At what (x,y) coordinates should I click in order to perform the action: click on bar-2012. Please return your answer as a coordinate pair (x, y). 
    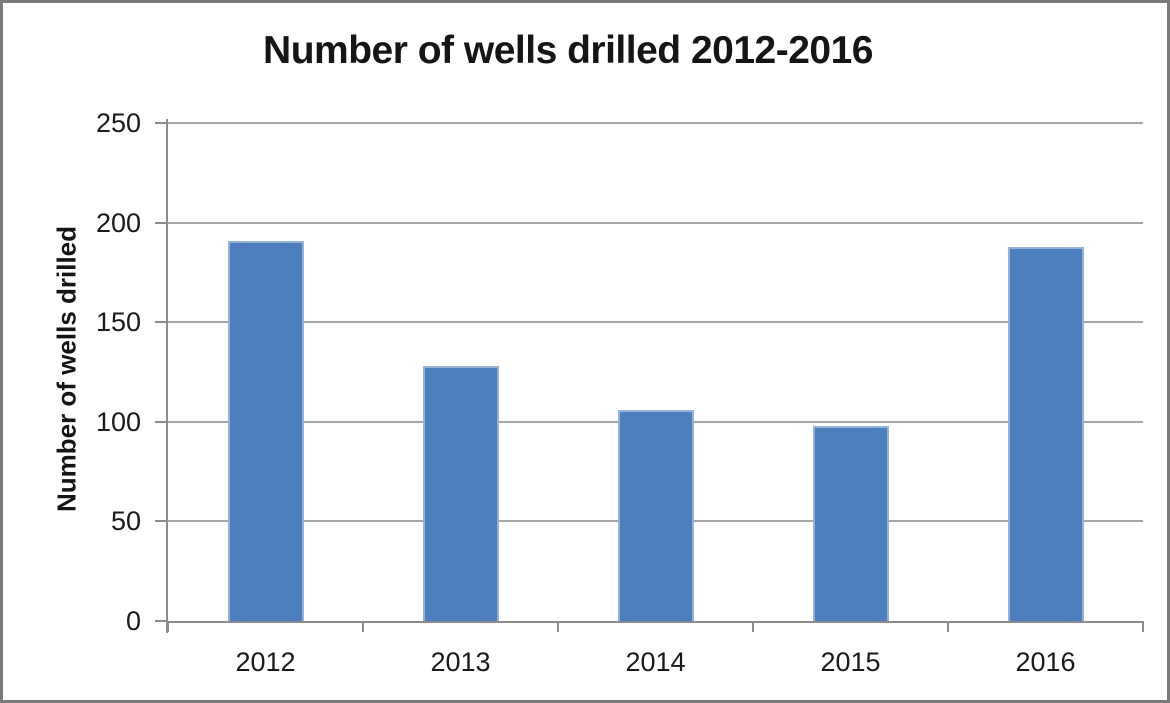
    Looking at the image, I should click on (265, 430).